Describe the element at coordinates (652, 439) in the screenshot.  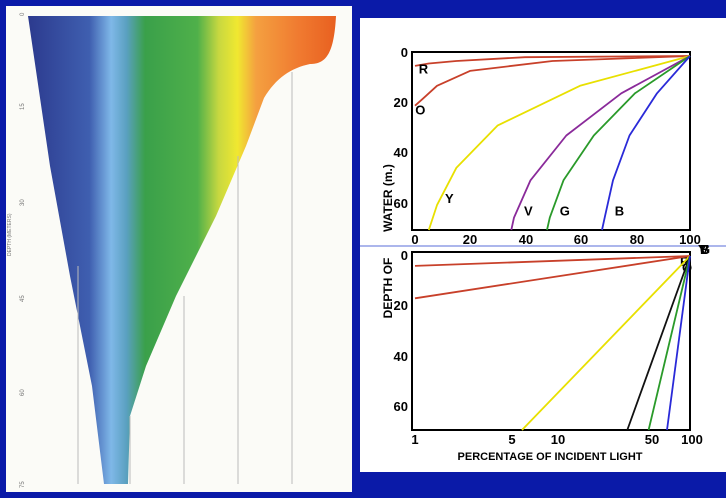
I see `bottom-x-tick: 50` at that location.